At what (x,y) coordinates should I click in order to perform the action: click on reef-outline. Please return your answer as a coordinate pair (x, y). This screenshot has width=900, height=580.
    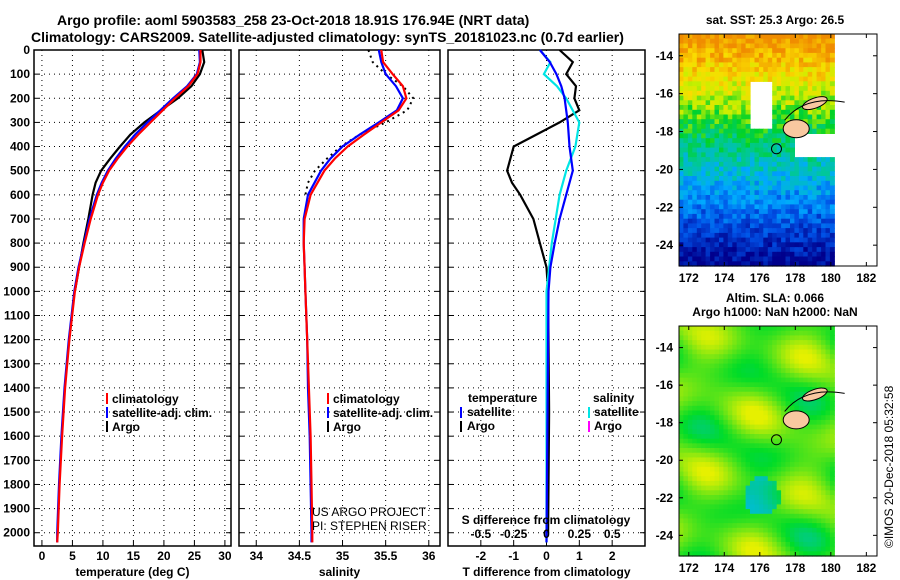
    Looking at the image, I should click on (814, 401).